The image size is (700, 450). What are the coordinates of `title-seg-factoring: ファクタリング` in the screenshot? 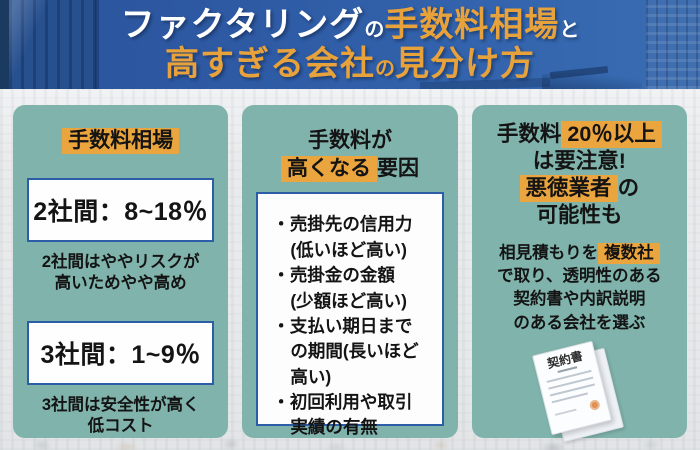 It's located at (242, 25).